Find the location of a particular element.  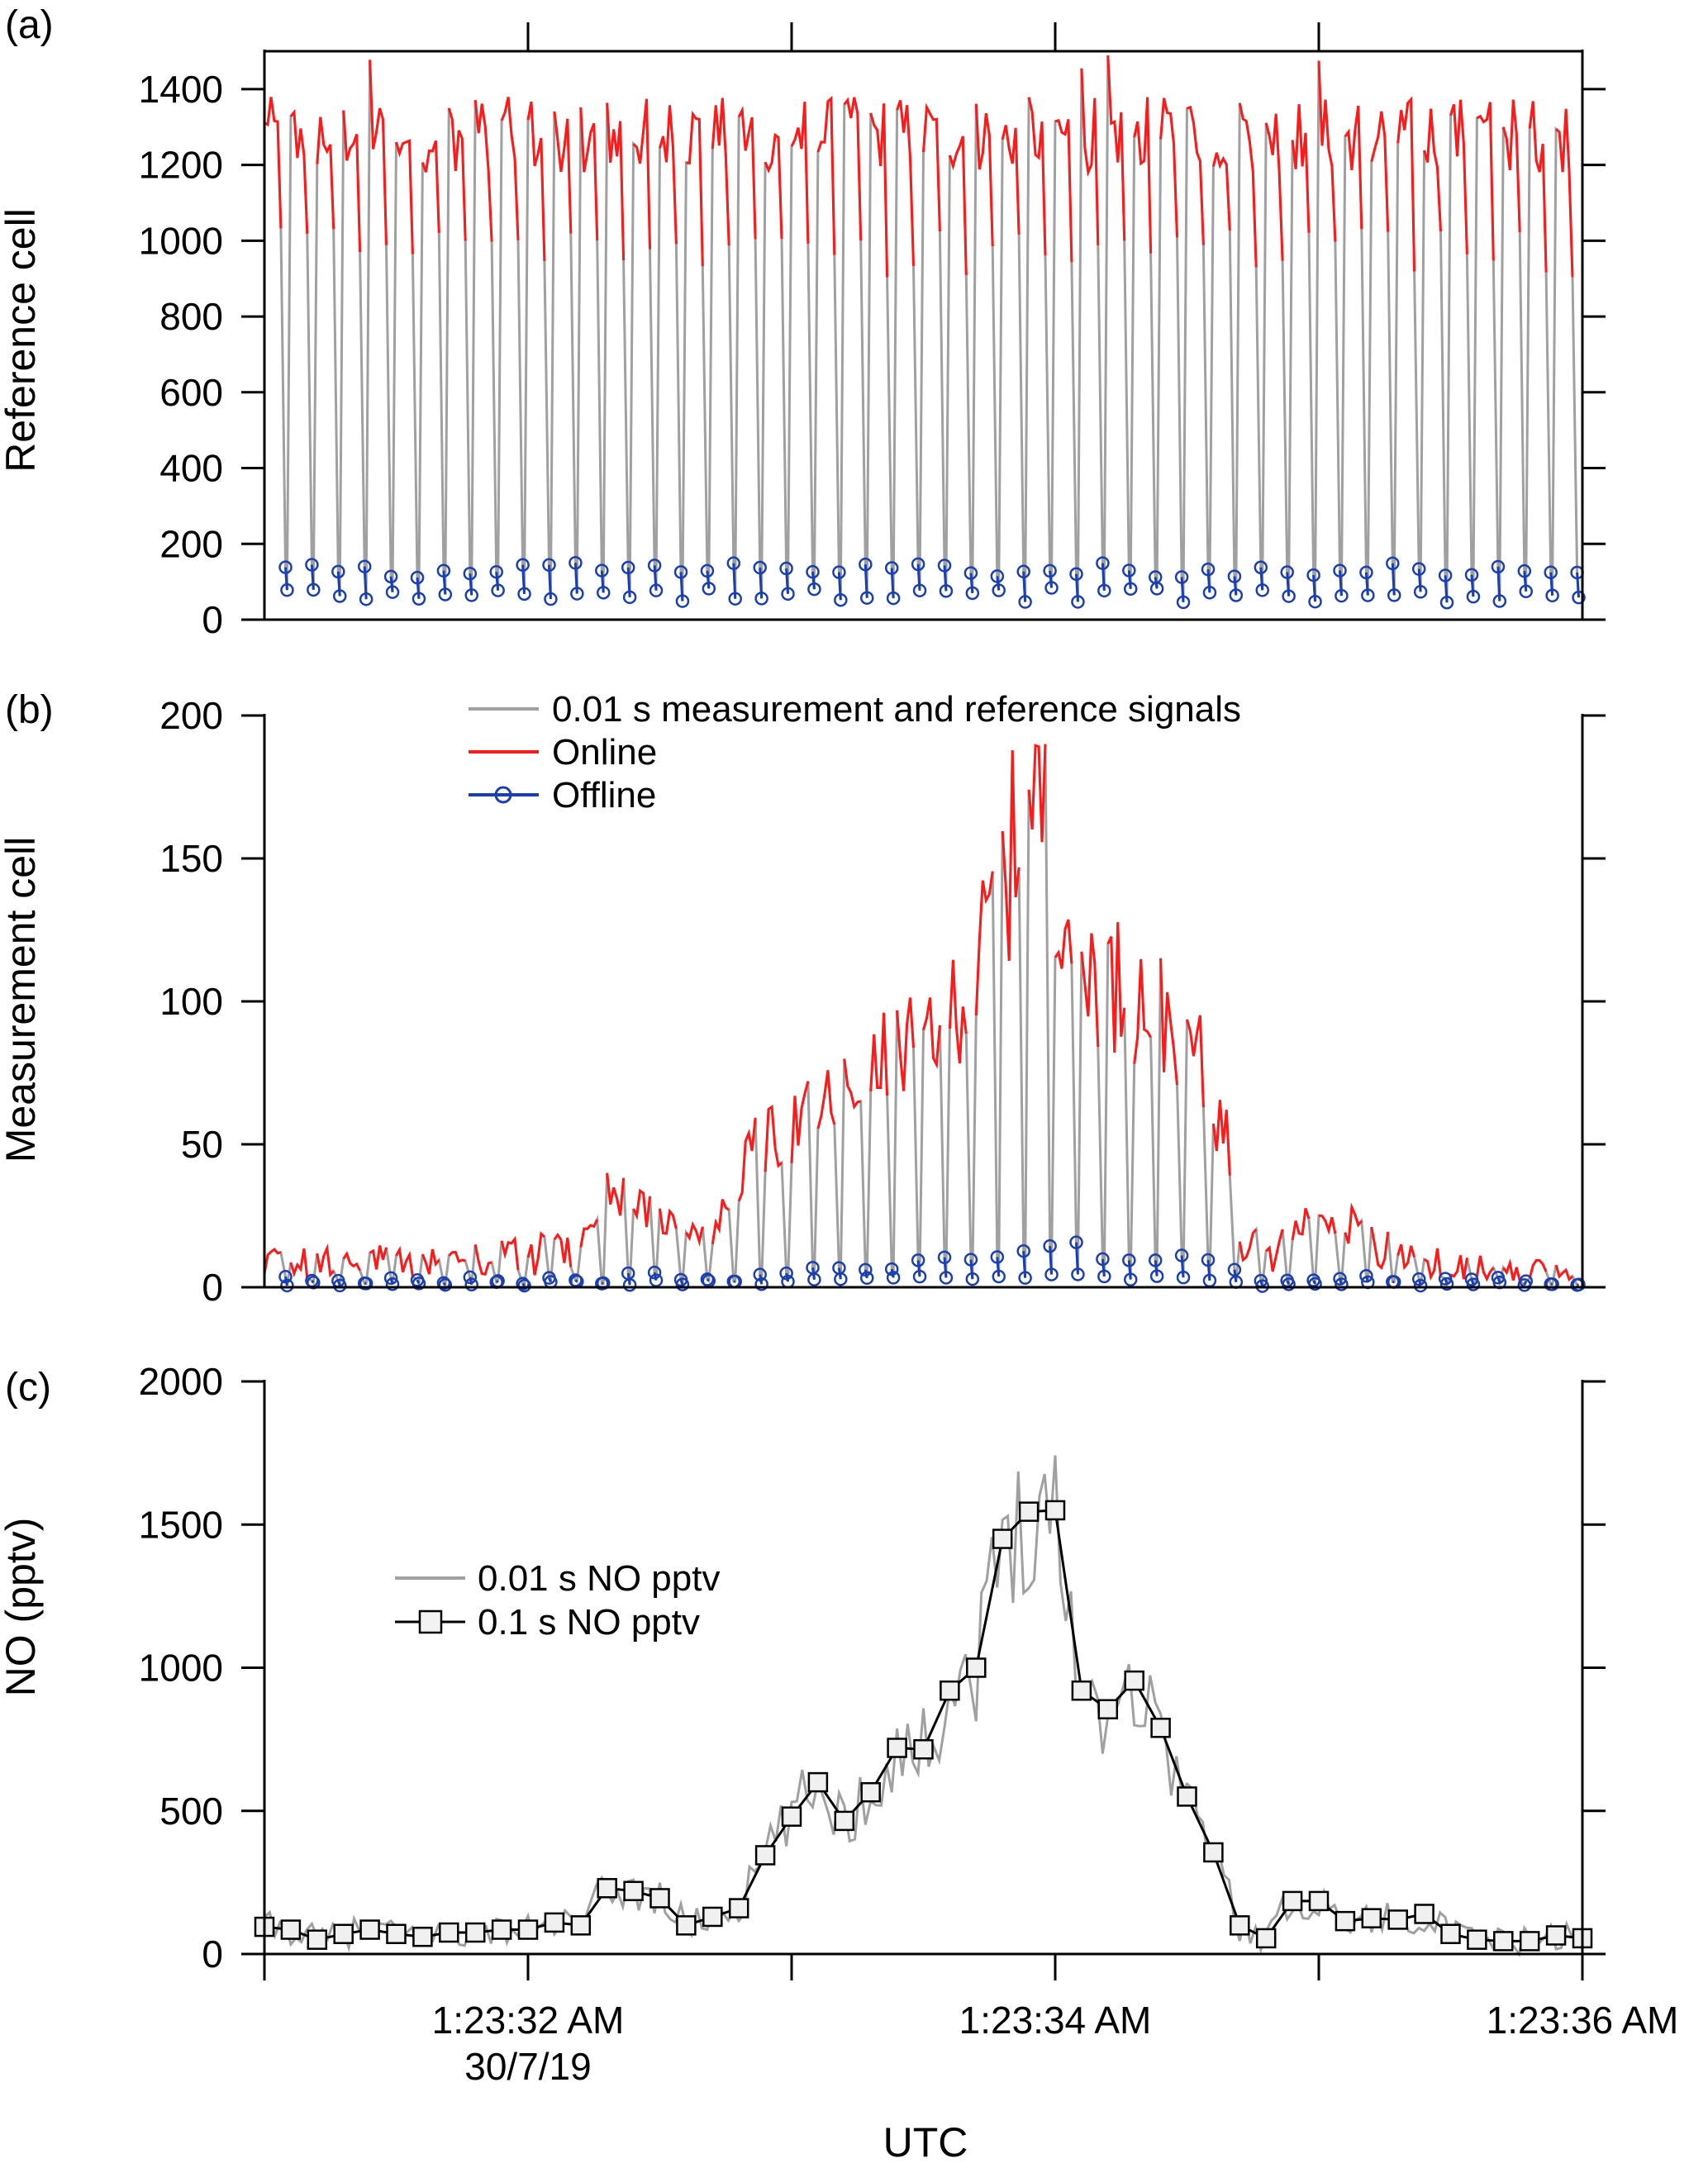

panel-c-legend: 0.01 s NO pptv 0.1 s NO pptv is located at coordinates (557, 1600).